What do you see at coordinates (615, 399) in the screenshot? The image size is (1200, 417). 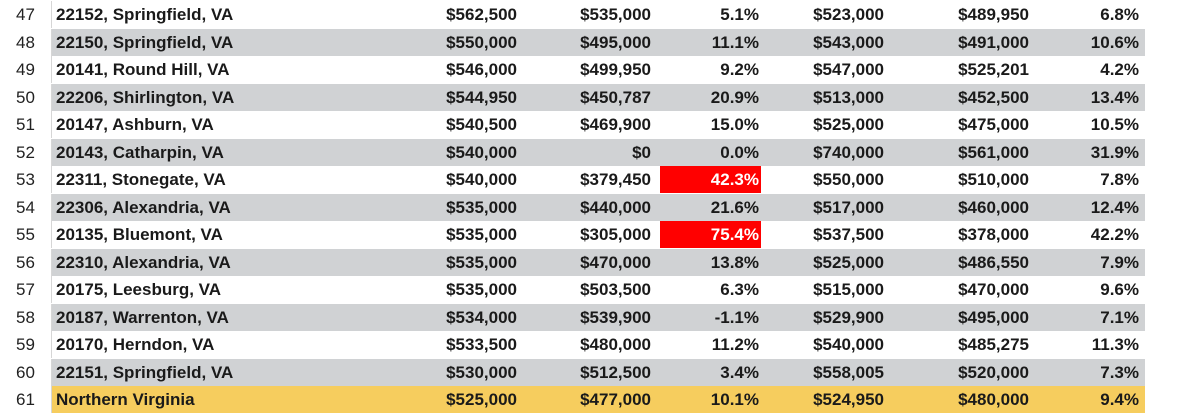 I see `cell-median-price-b: $477,000` at bounding box center [615, 399].